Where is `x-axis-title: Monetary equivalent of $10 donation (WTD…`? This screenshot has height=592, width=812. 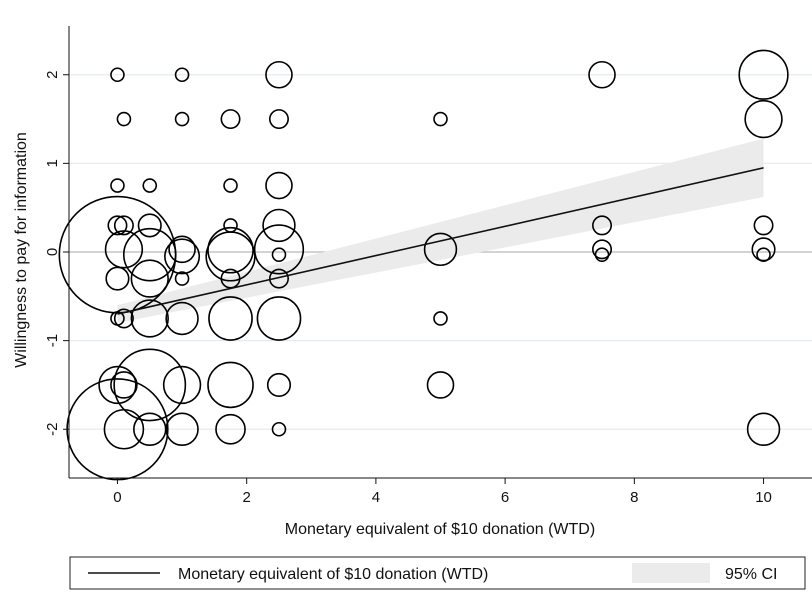
x-axis-title: Monetary equivalent of $10 donation (WTD… is located at coordinates (440, 529).